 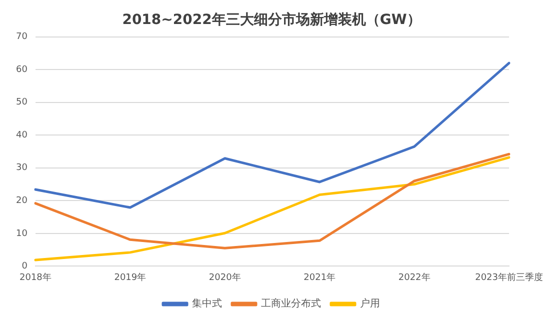 What do you see at coordinates (207, 304) in the screenshot?
I see `legend-label: 集中式` at bounding box center [207, 304].